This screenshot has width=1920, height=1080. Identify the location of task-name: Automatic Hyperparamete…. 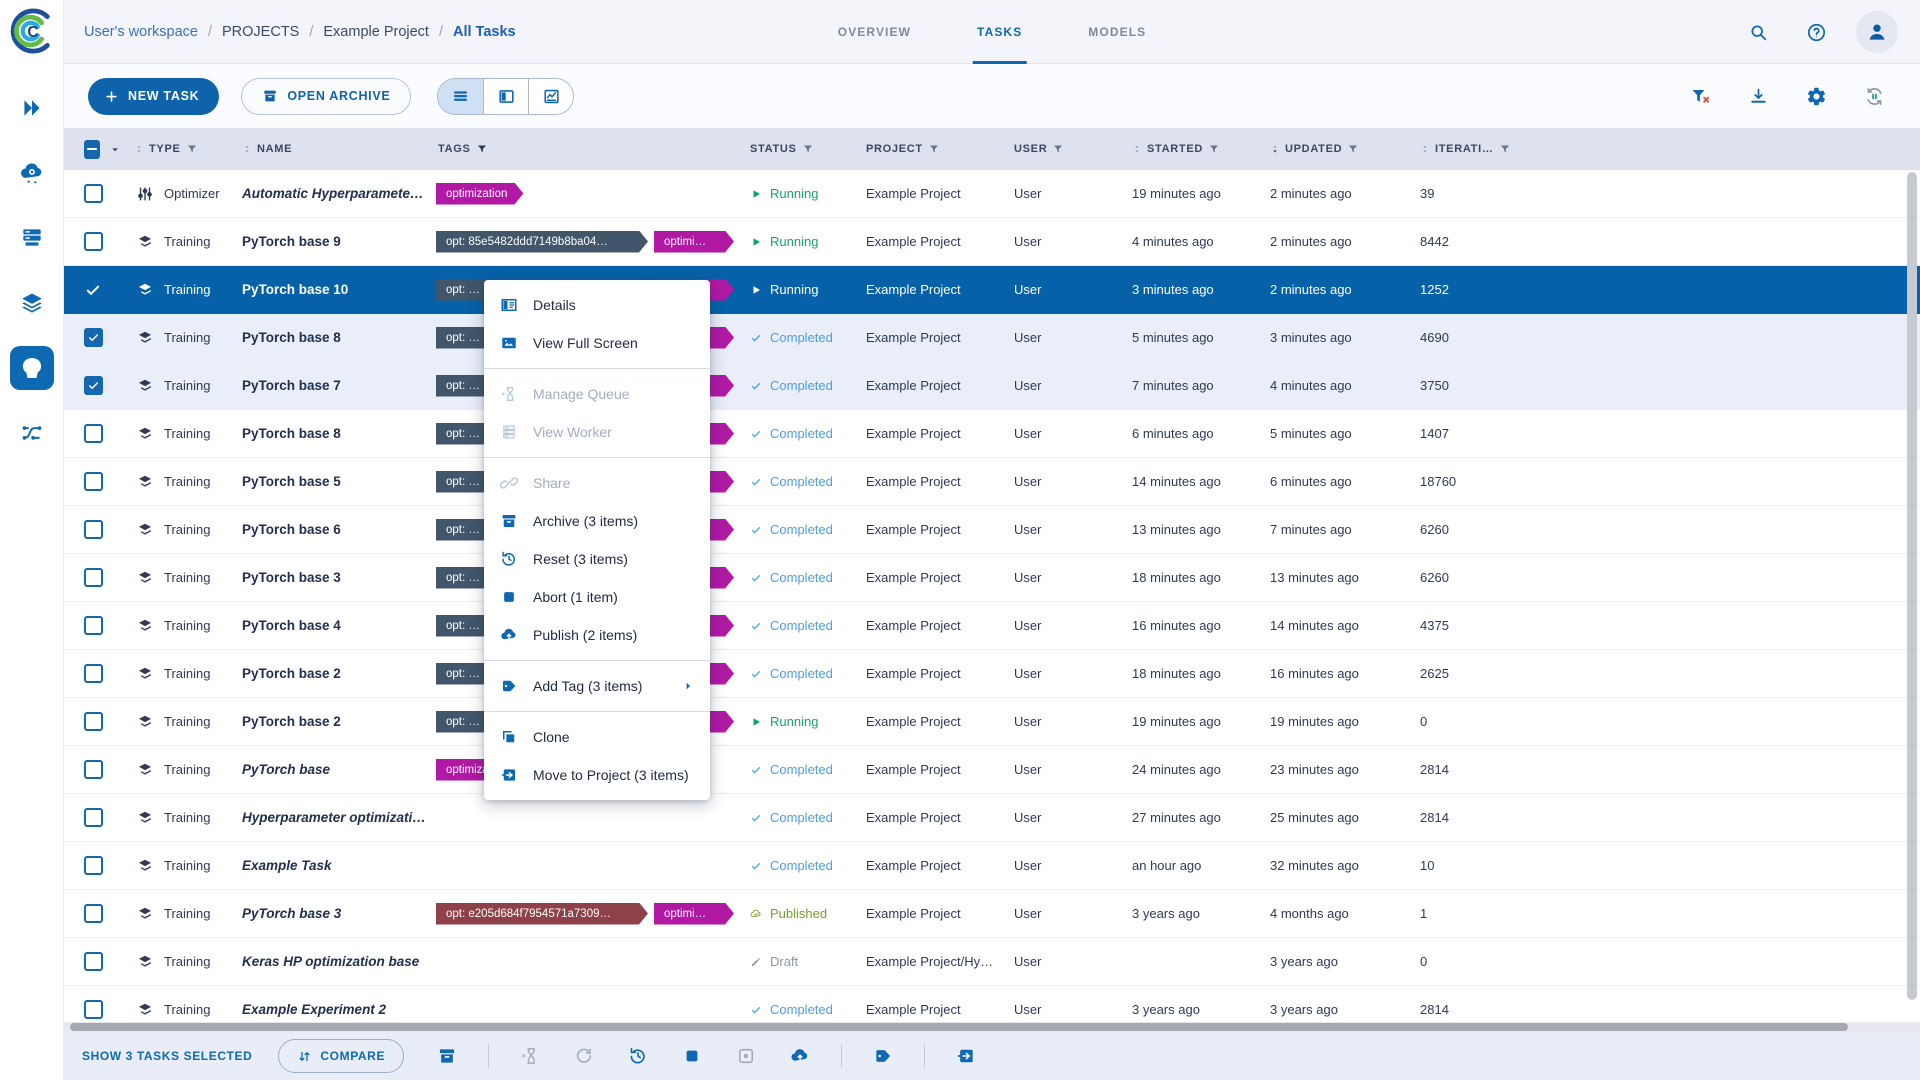
(333, 193).